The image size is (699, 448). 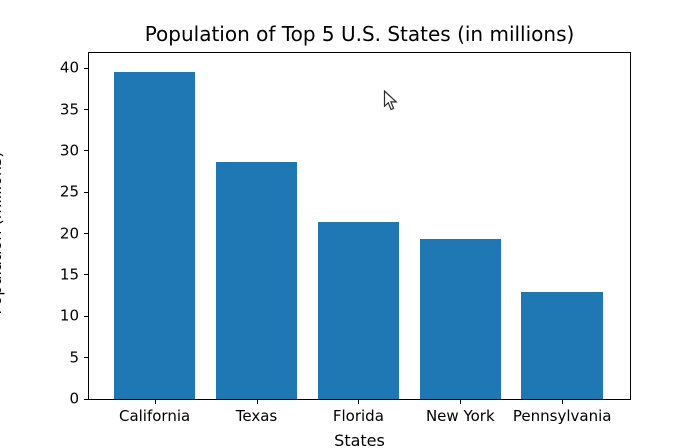 What do you see at coordinates (69, 233) in the screenshot?
I see `y-tick-label: 20` at bounding box center [69, 233].